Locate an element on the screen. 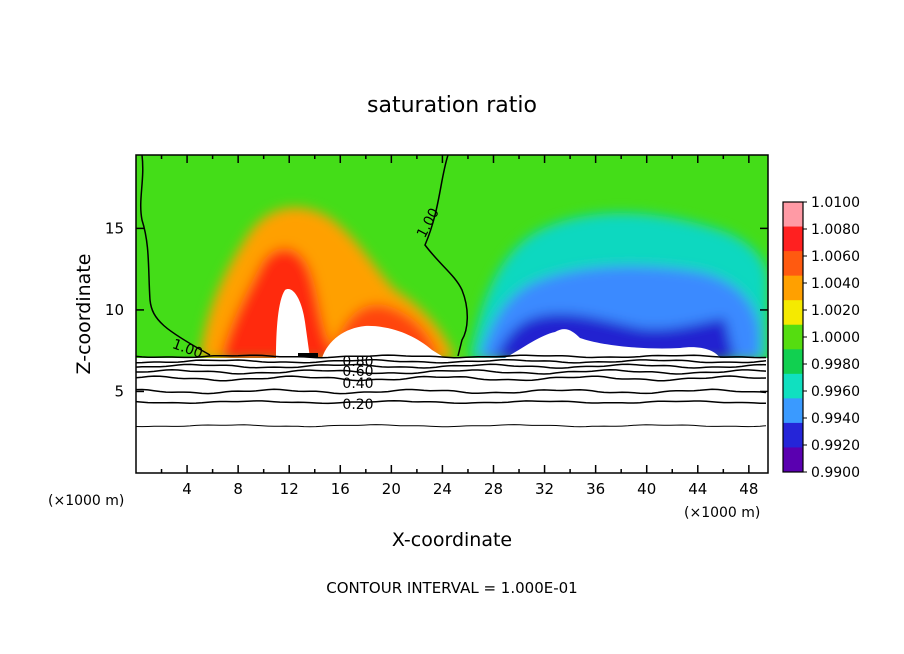 This screenshot has height=654, width=904. x-tick-label: 20 is located at coordinates (391, 489).